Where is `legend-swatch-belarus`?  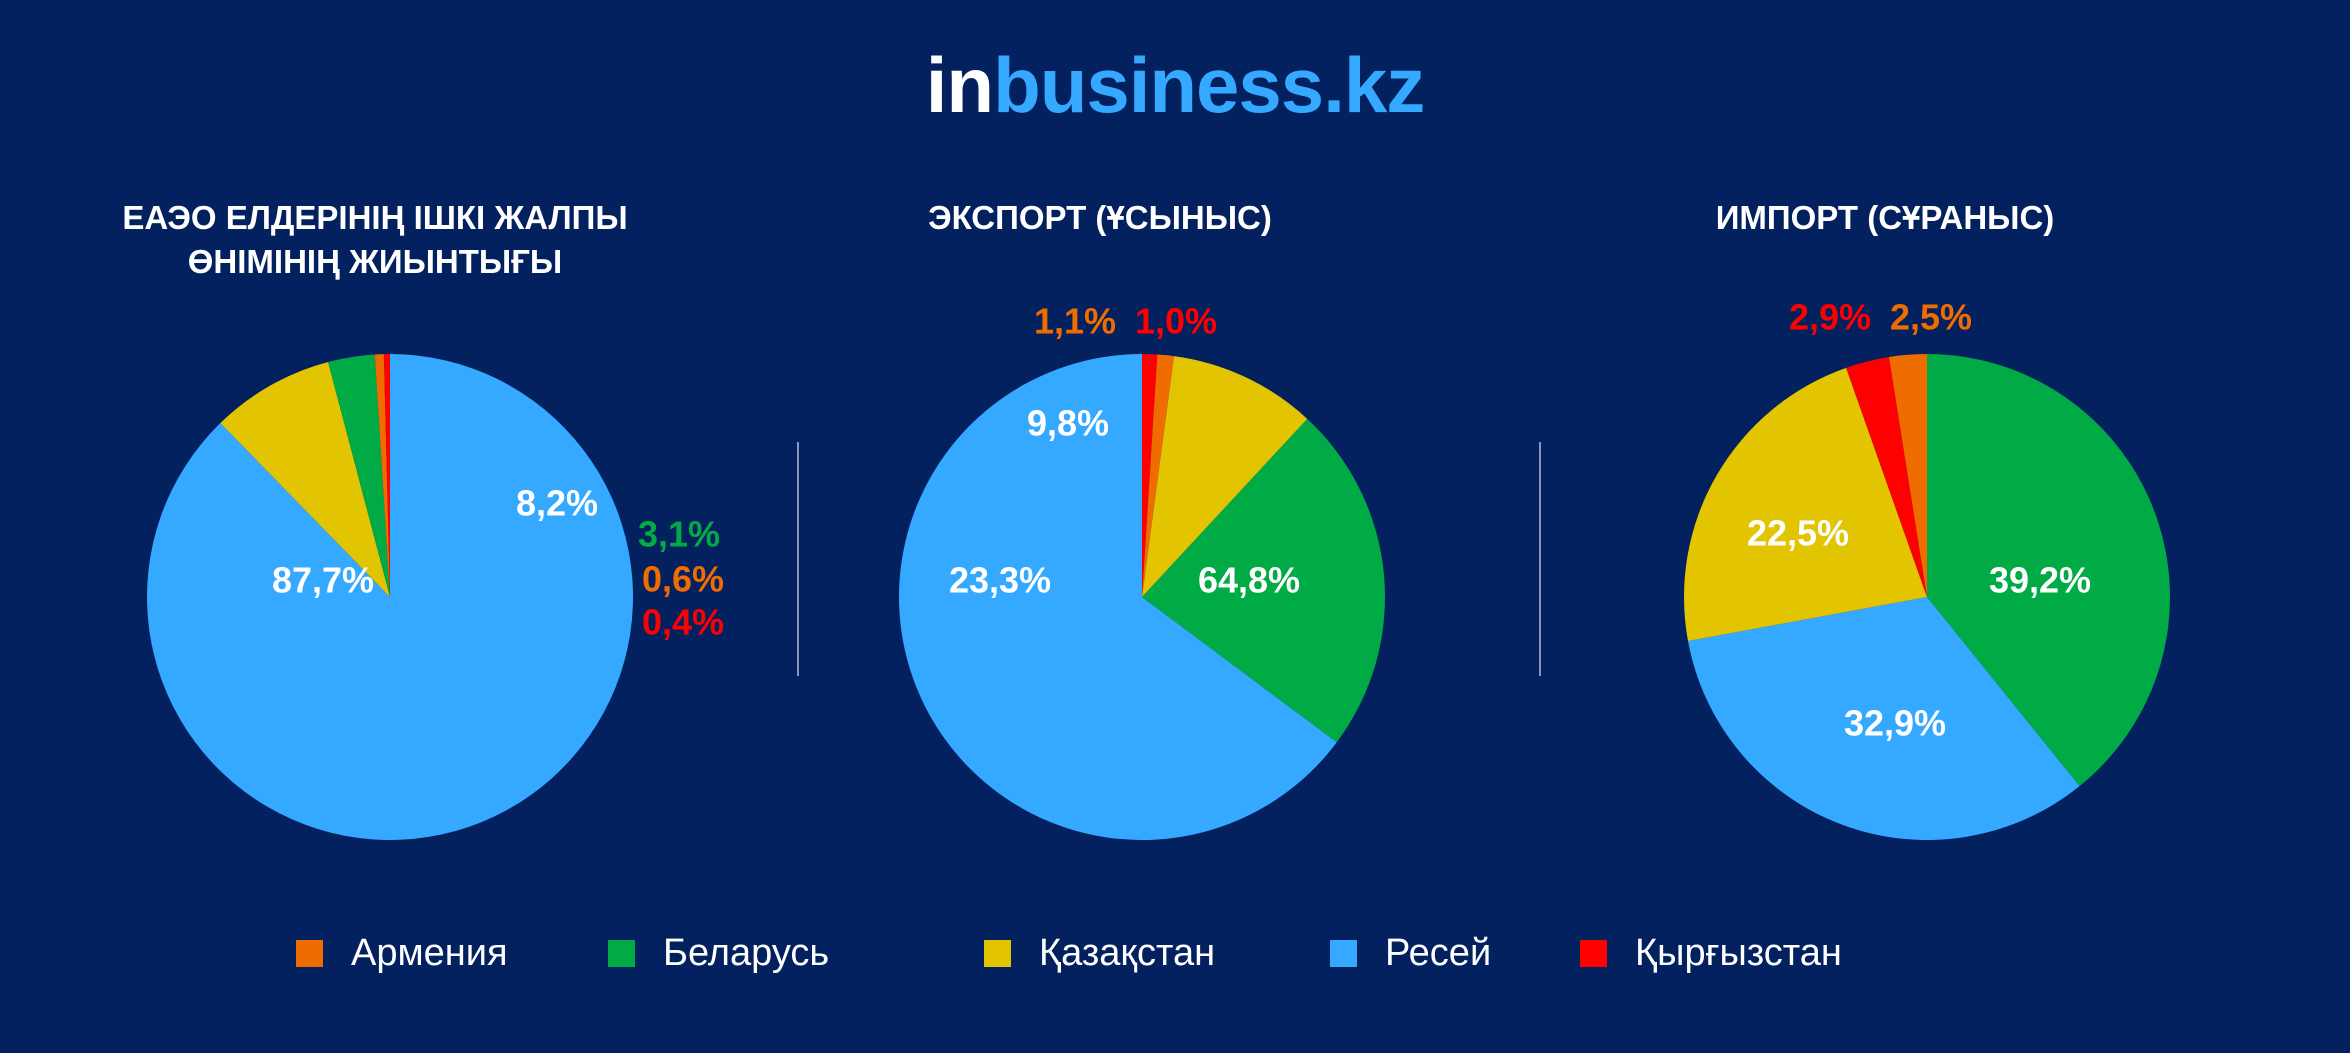
legend-swatch-belarus is located at coordinates (621, 953).